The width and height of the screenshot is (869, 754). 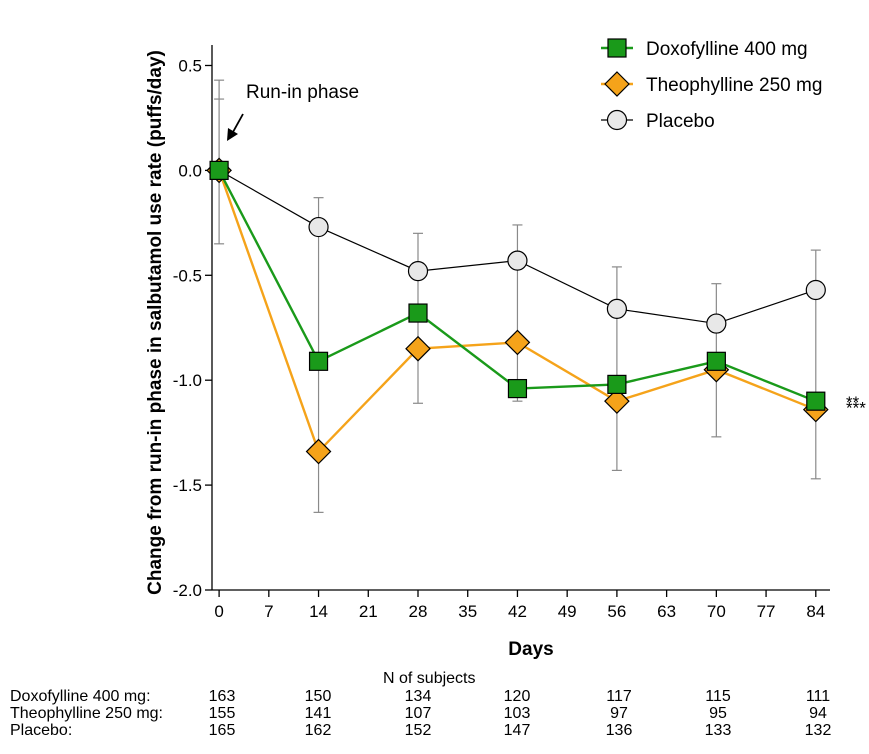 What do you see at coordinates (418, 696) in the screenshot?
I see `subjects-cell: 134` at bounding box center [418, 696].